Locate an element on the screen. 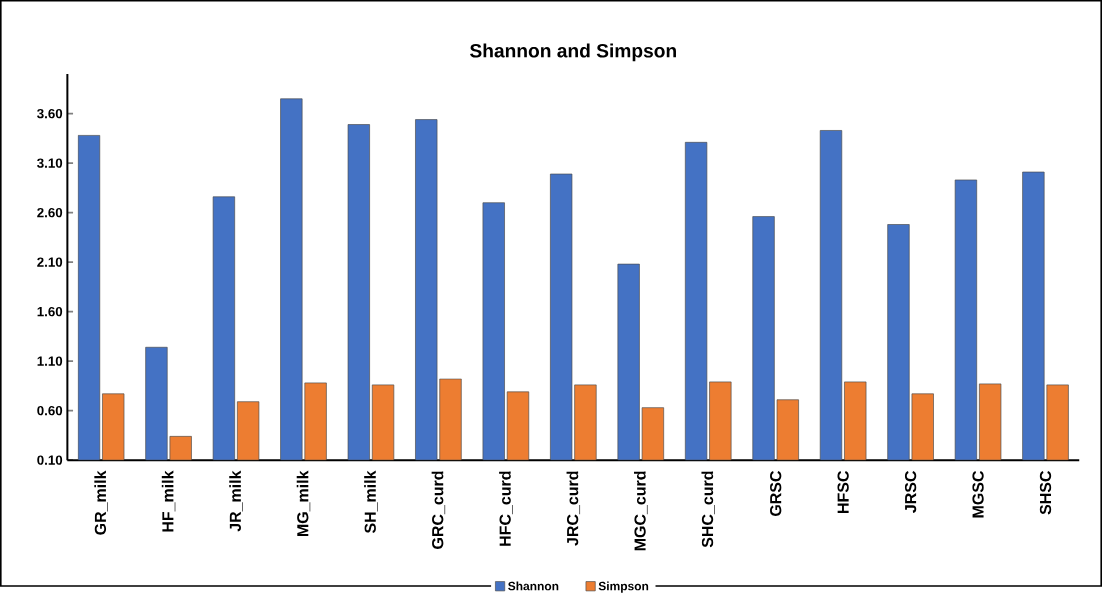 This screenshot has width=1102, height=598. y-tick-label: 2.60 is located at coordinates (50, 213).